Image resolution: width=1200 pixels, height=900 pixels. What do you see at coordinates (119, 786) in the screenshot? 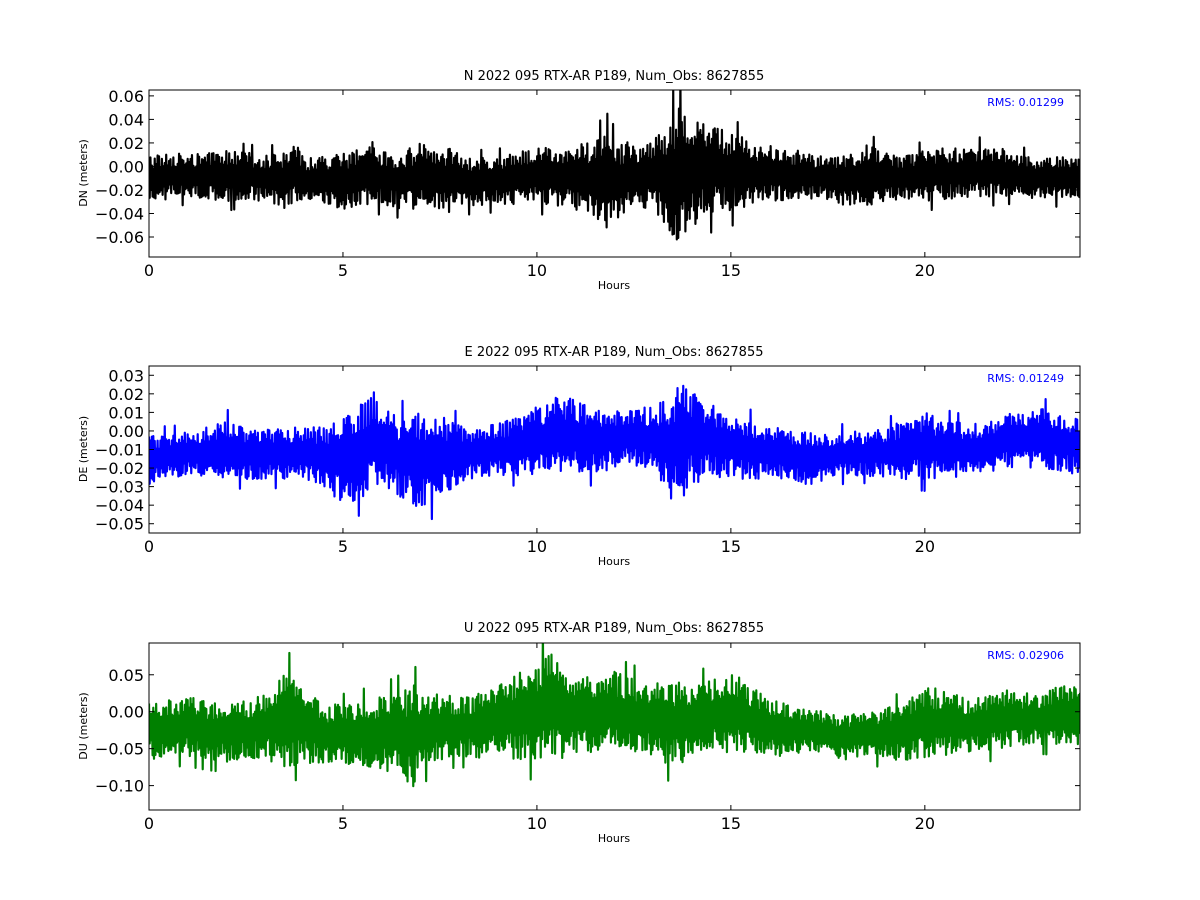
I see `y-tick-label: −0.10` at bounding box center [119, 786].